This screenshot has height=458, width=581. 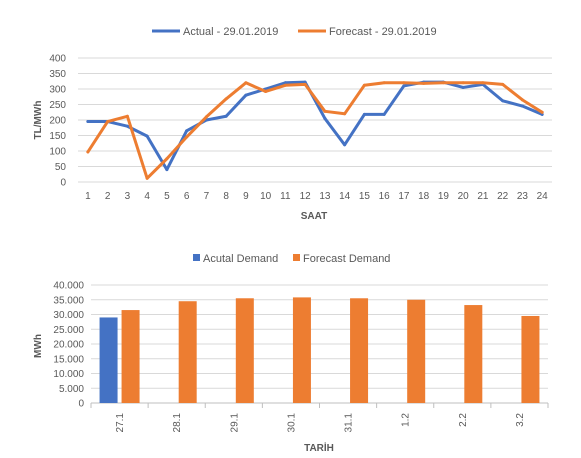 I want to click on chart1-x-tick-label: 3, so click(x=128, y=196).